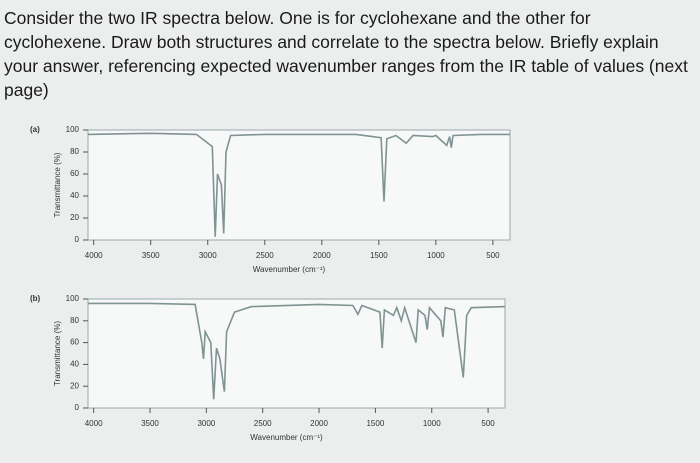  I want to click on panel-label: (a), so click(35, 129).